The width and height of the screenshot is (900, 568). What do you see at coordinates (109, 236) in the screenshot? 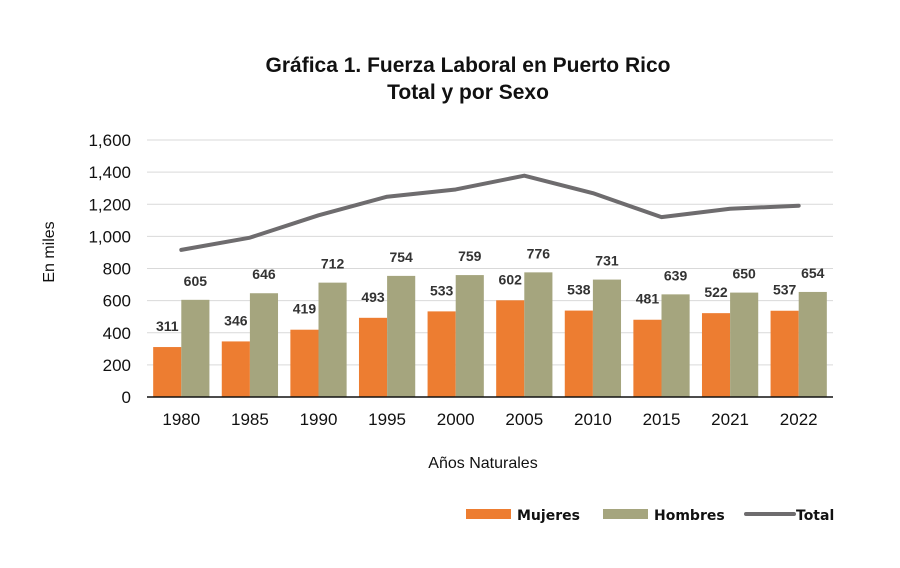
I see `y-tick-label: 1,000` at bounding box center [109, 236].